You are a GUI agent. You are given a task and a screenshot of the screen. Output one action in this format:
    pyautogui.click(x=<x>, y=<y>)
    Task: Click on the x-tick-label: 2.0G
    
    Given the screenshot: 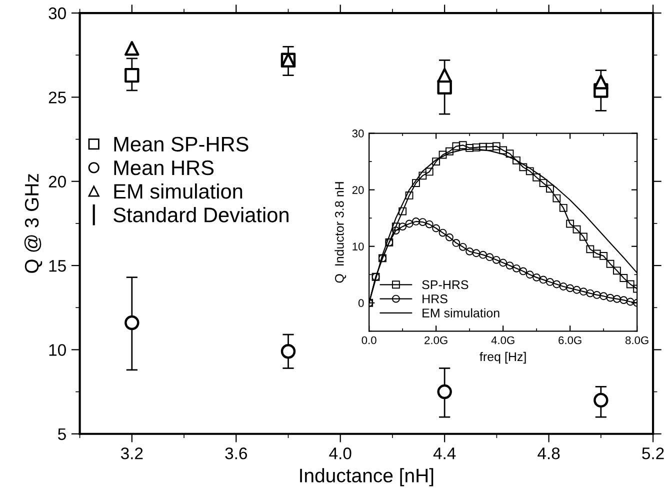 What is the action you would take?
    pyautogui.click(x=436, y=340)
    